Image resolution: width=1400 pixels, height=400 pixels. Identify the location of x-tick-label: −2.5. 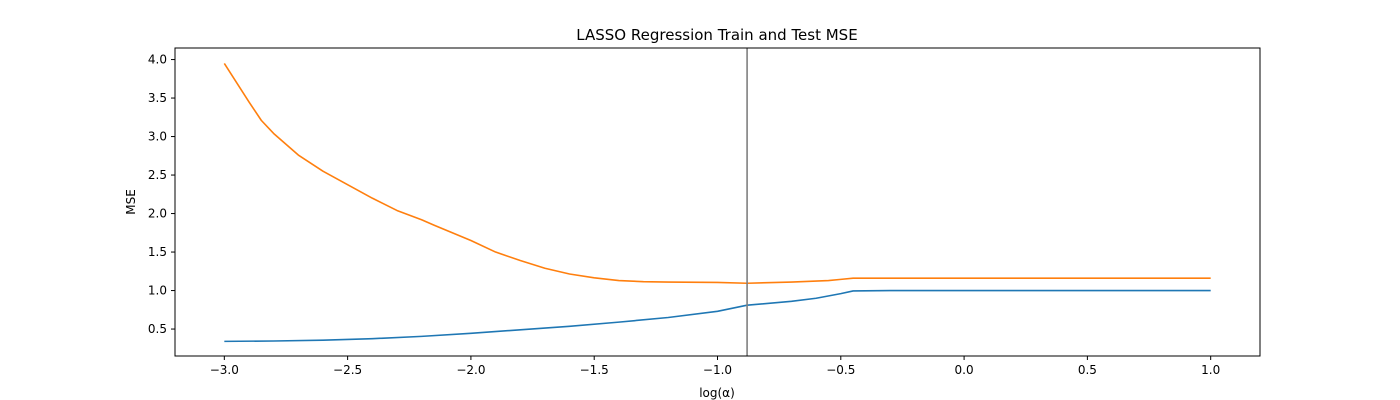
(347, 370).